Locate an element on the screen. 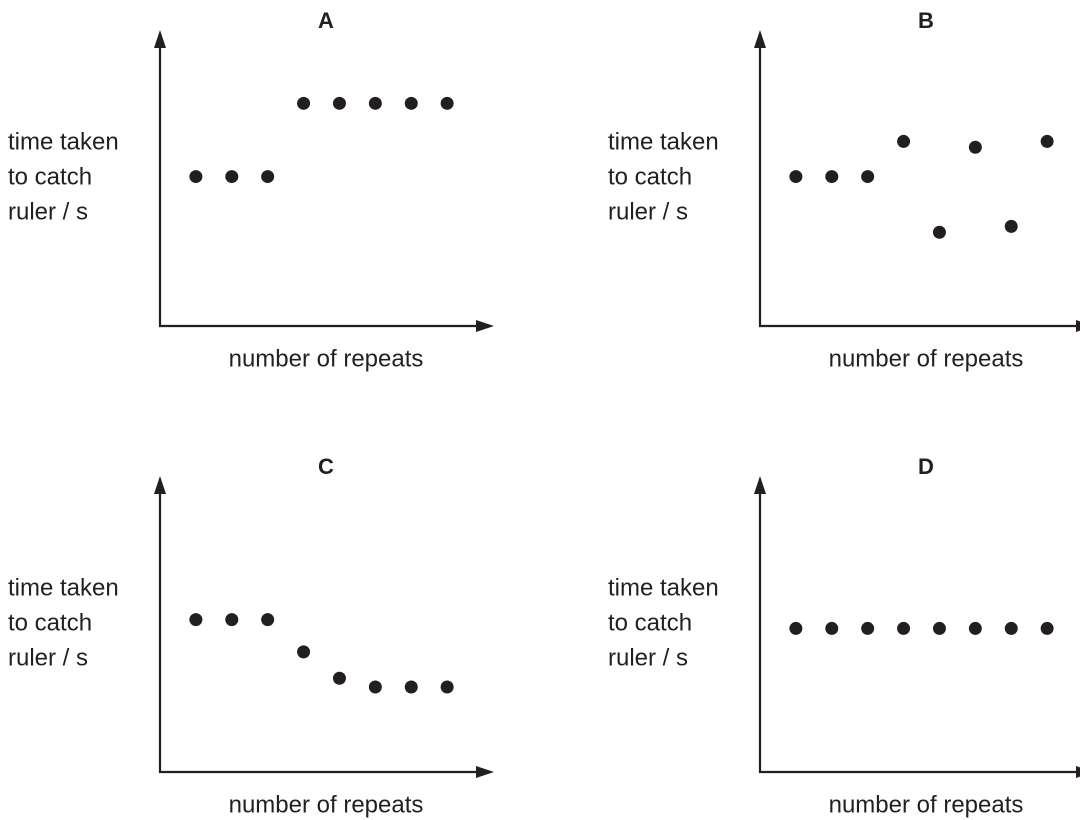  chart-title: C is located at coordinates (326, 466).